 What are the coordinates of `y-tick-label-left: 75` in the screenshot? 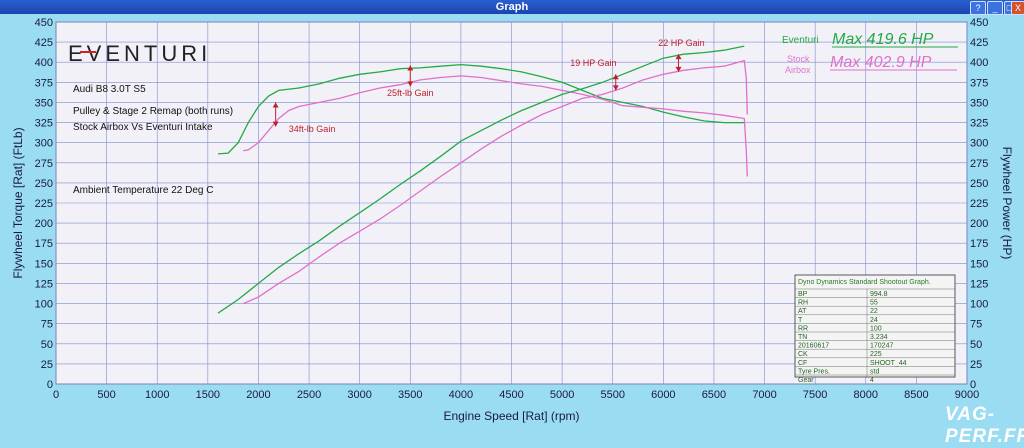 It's located at (47, 325).